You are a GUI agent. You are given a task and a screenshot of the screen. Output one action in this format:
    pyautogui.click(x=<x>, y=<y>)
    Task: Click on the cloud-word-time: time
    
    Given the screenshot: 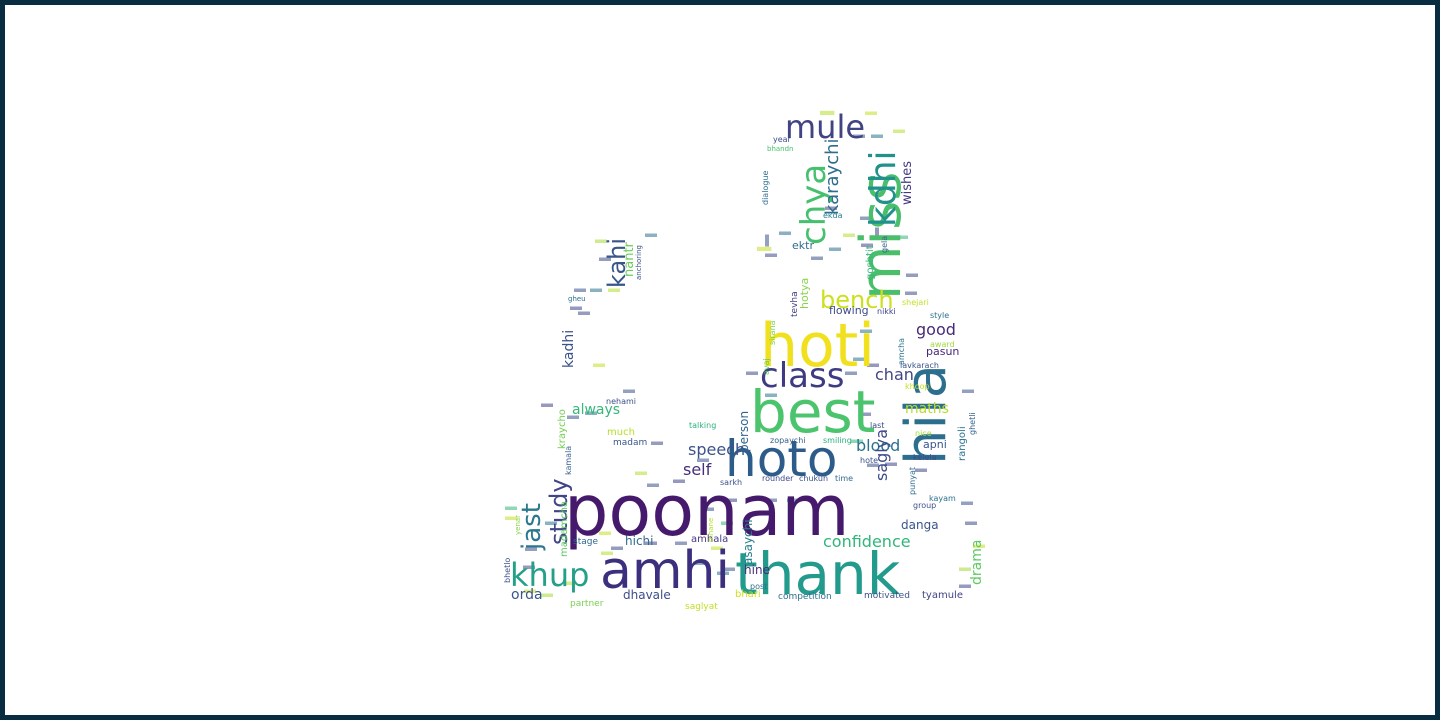 What is the action you would take?
    pyautogui.click(x=844, y=478)
    